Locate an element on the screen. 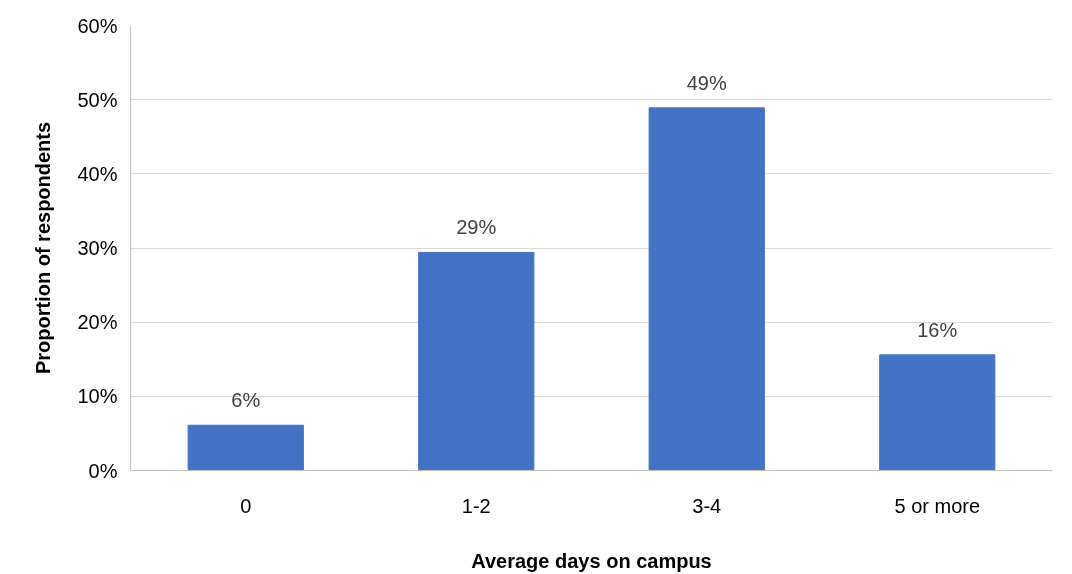 This screenshot has width=1072, height=574. x-tick-label: 3-4 is located at coordinates (707, 505).